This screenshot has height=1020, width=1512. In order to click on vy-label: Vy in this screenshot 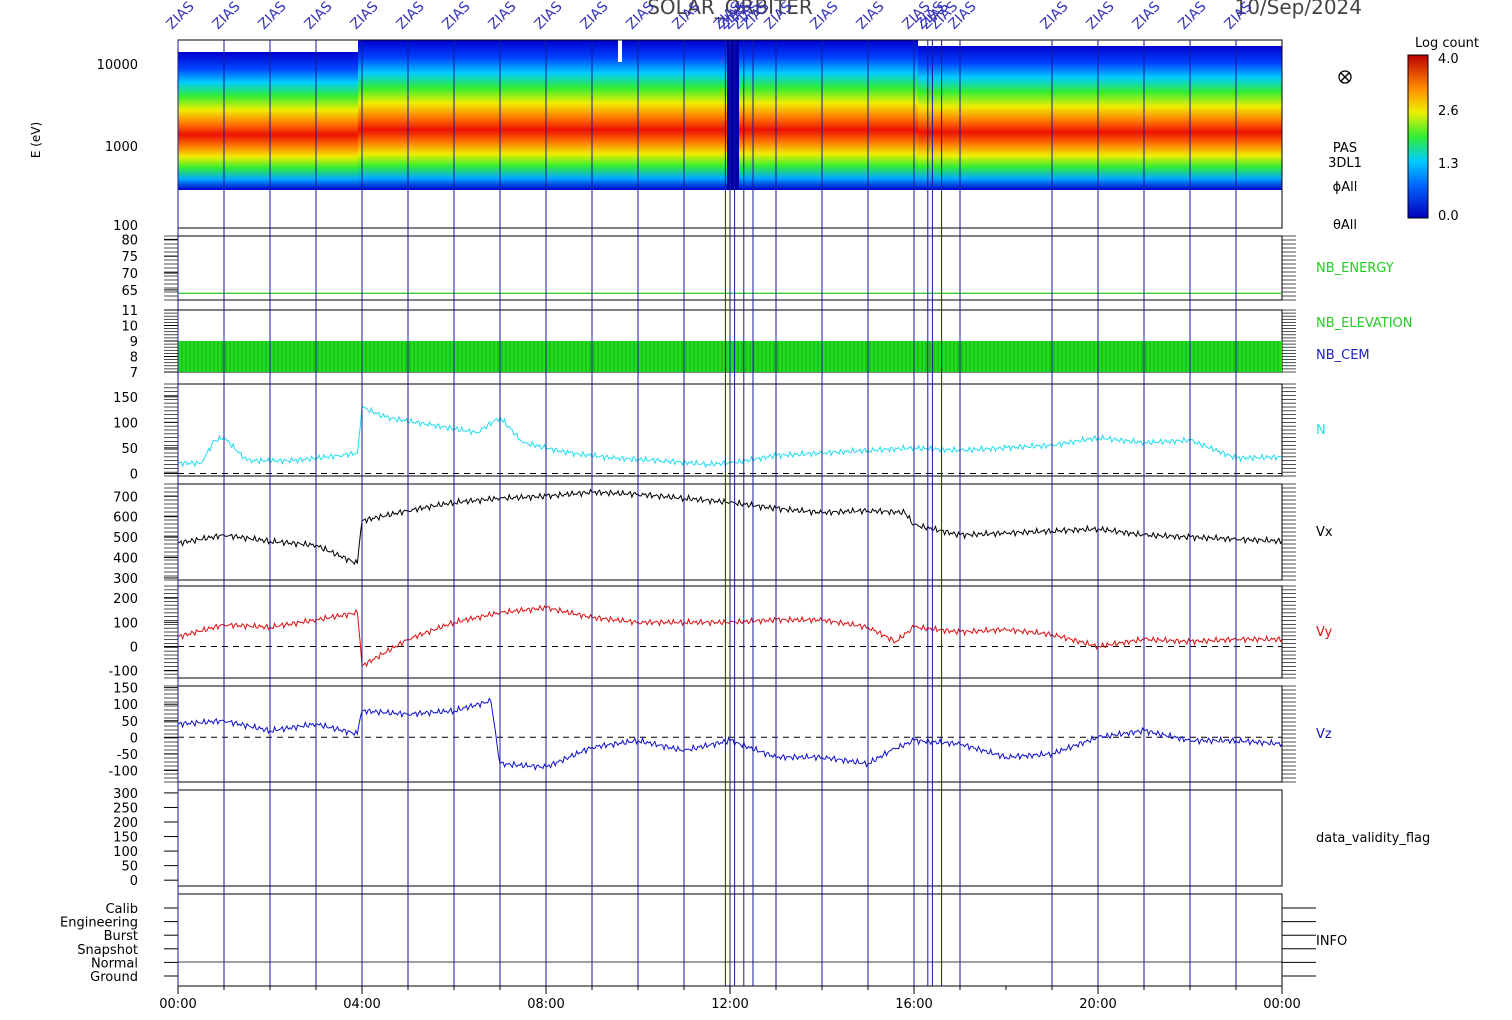, I will do `click(1324, 632)`.